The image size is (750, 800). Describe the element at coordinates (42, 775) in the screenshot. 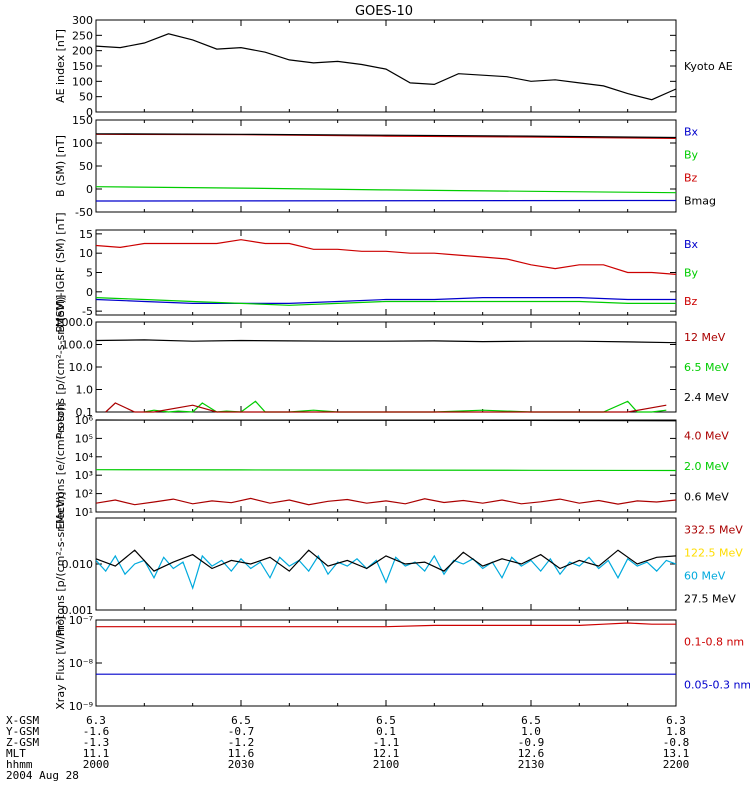

I see `footer-date: 2004 Aug 28` at that location.